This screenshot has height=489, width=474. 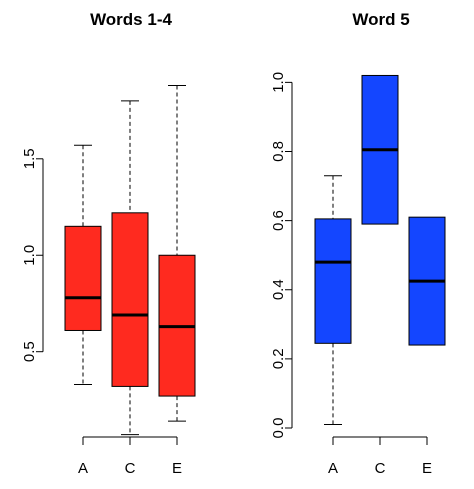 What do you see at coordinates (278, 151) in the screenshot?
I see `y-tick-label: 0.8` at bounding box center [278, 151].